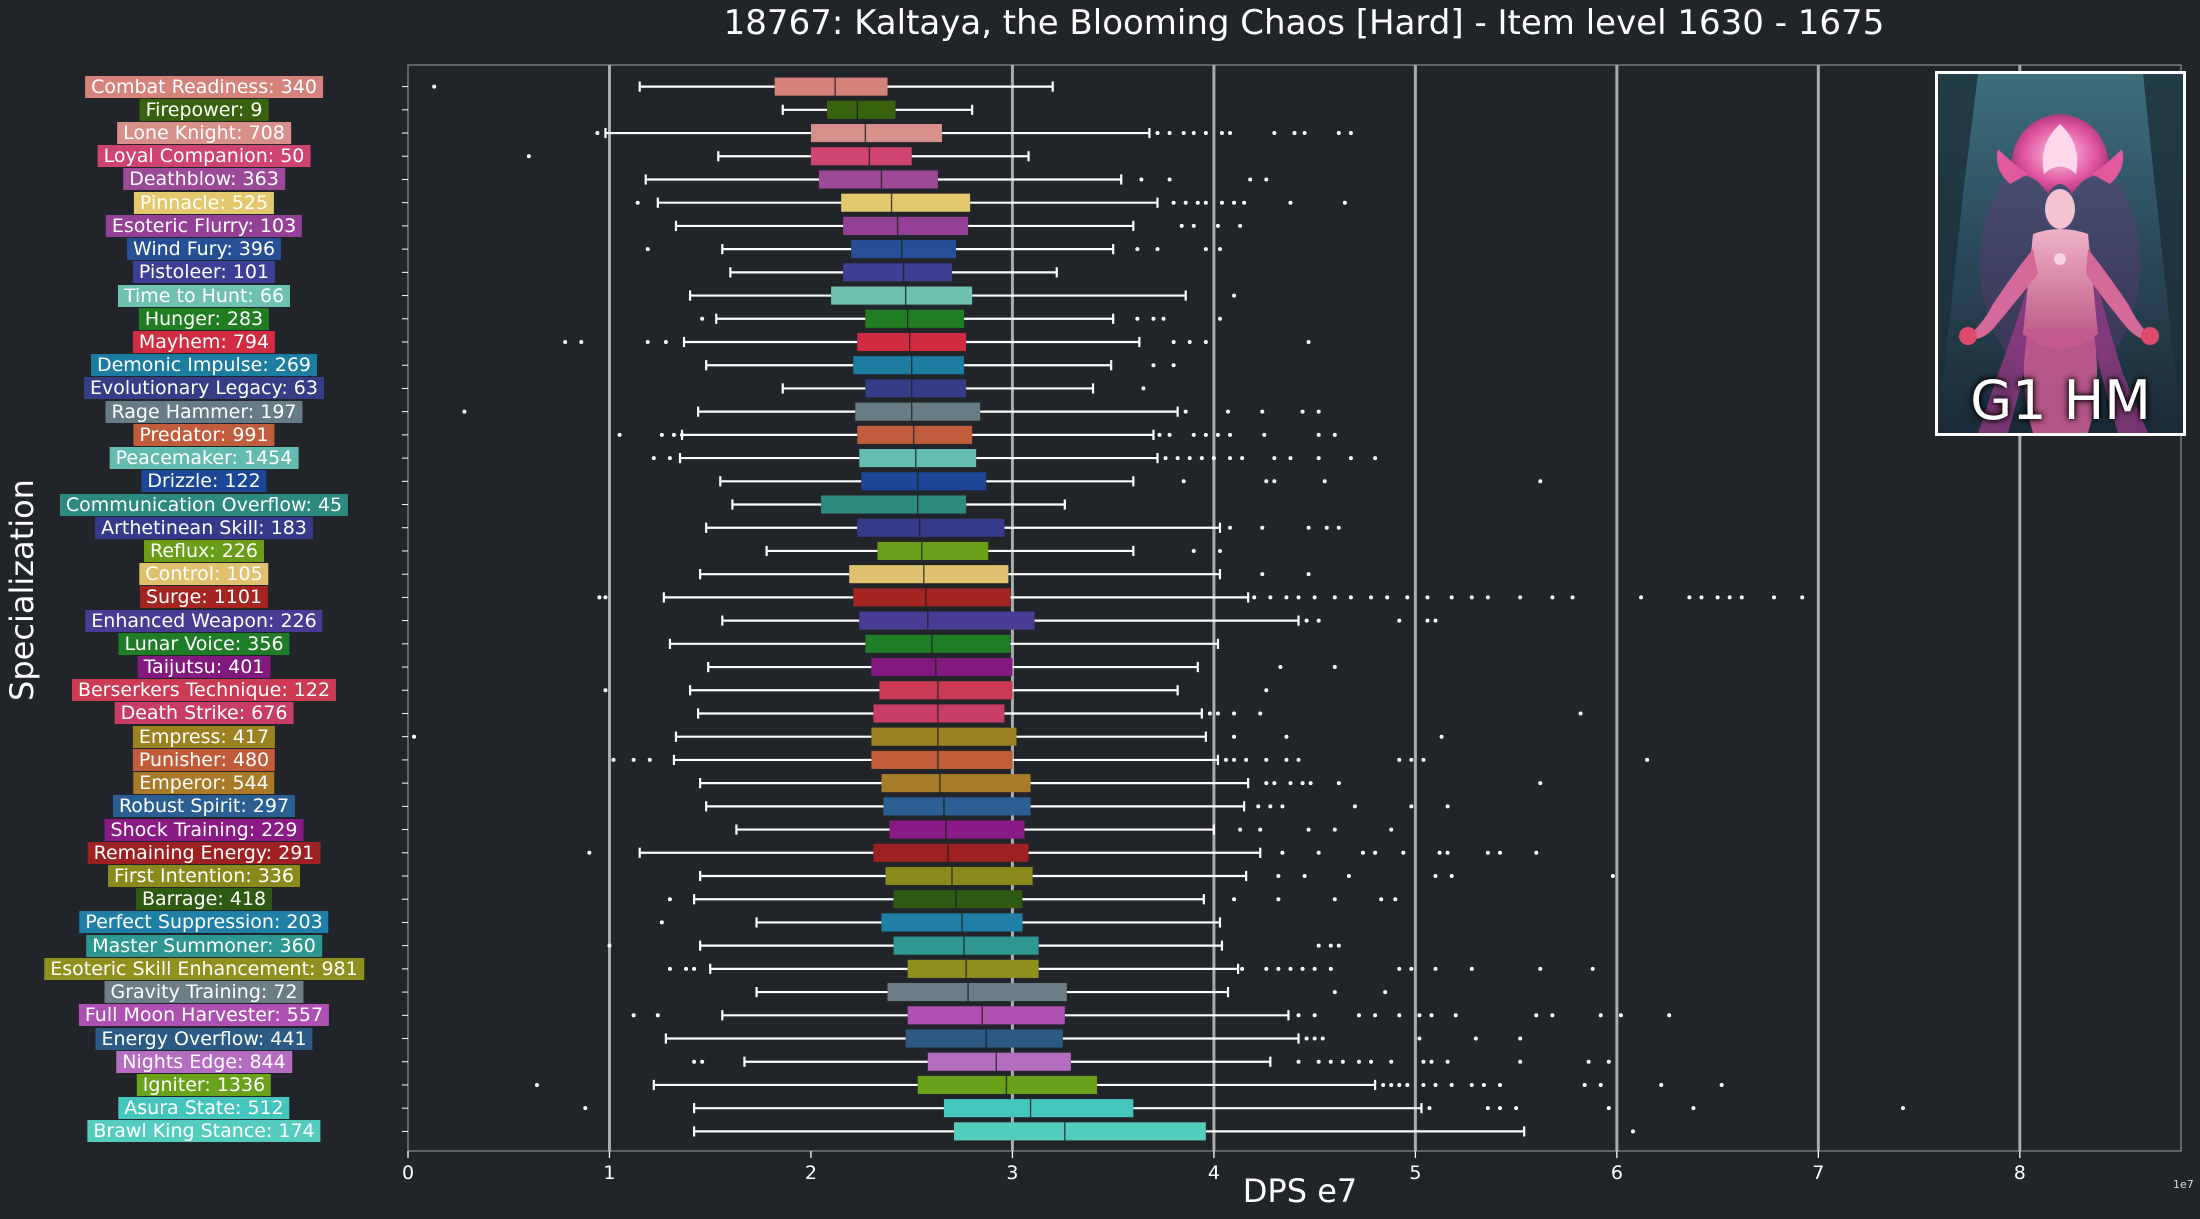 The width and height of the screenshot is (2200, 1219). I want to click on x-axis-offset-label: 1e7, so click(2183, 1184).